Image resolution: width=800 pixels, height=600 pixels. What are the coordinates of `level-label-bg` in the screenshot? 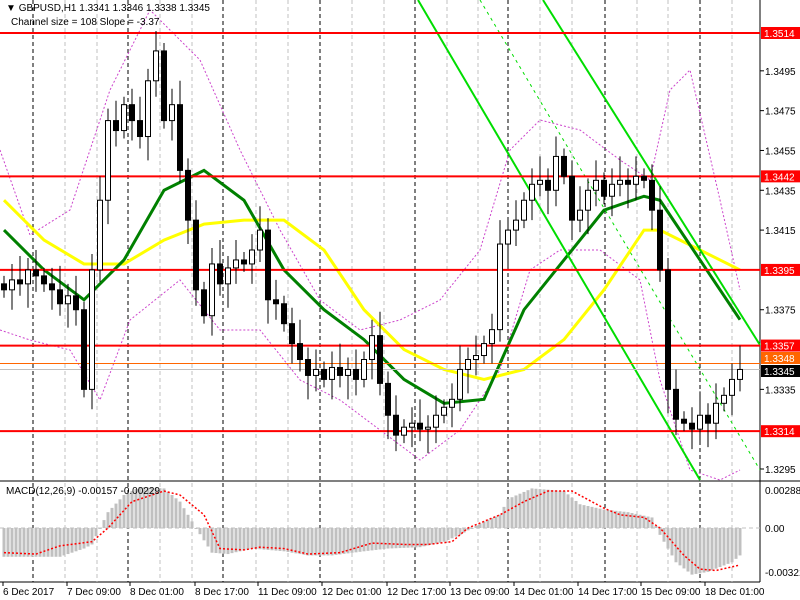 It's located at (780, 345).